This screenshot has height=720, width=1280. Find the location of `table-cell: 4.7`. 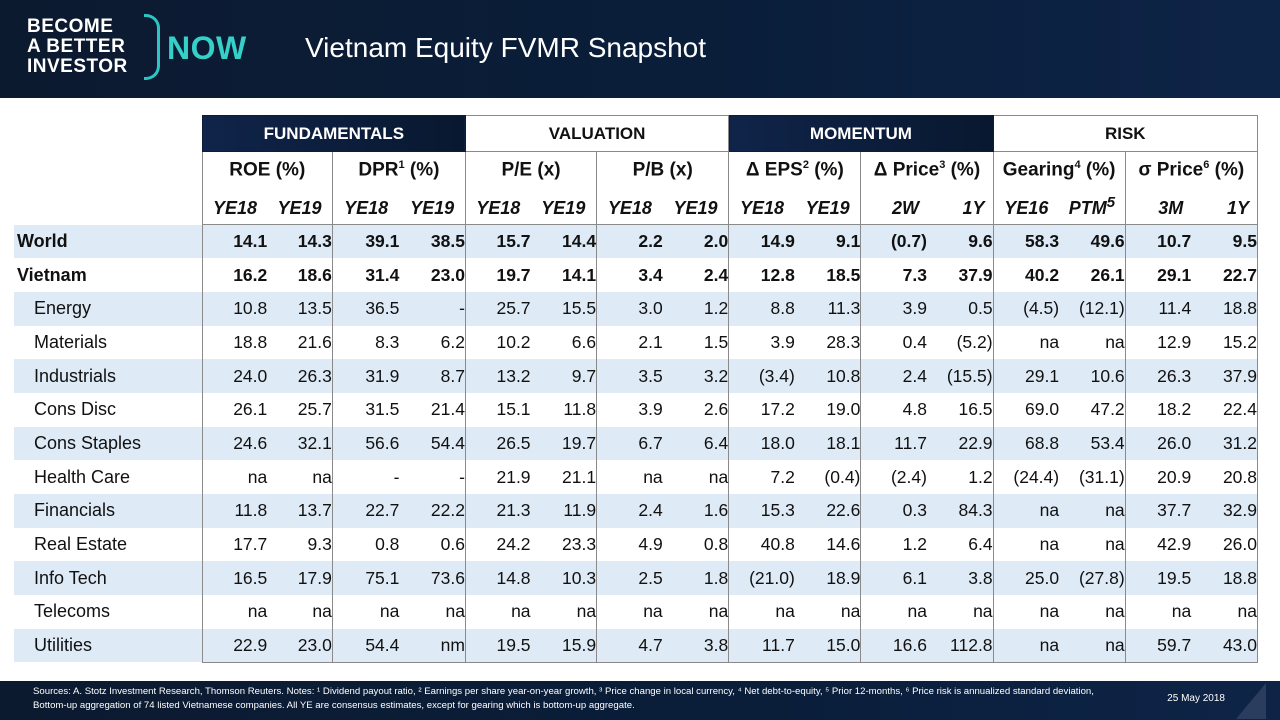

table-cell: 4.7 is located at coordinates (629, 645).